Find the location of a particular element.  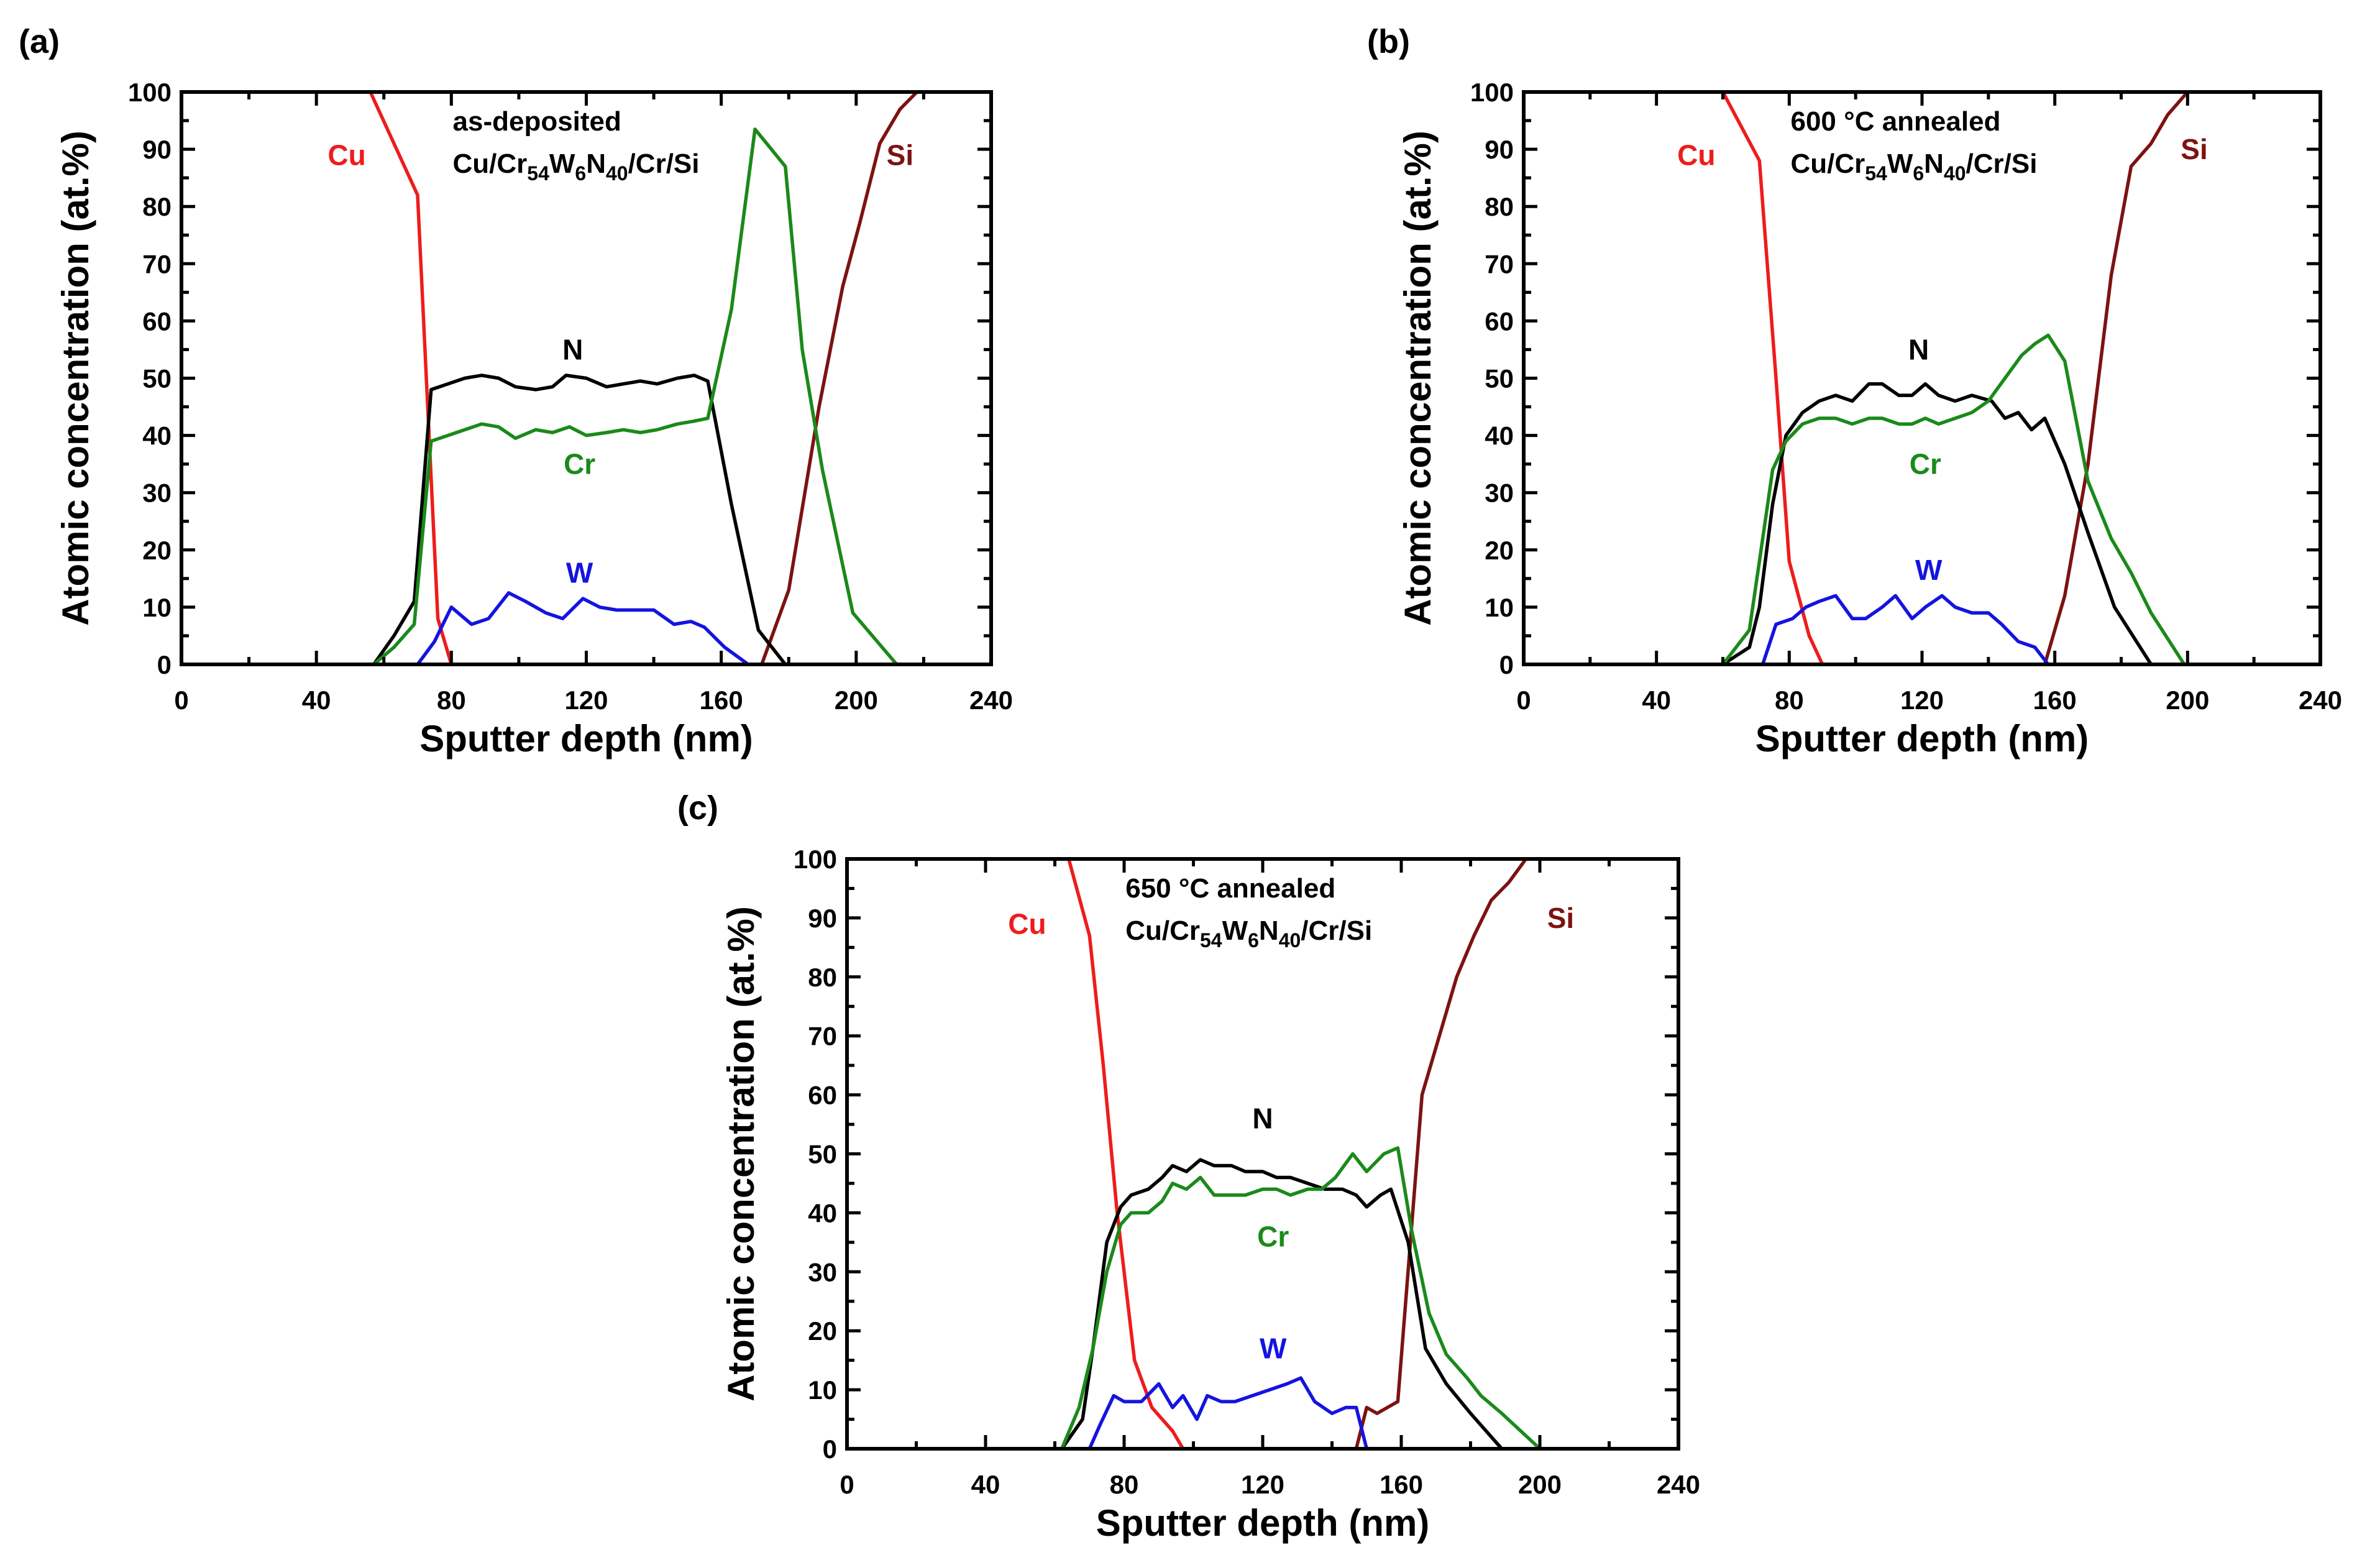

chart-a-y-tick-label: 90 is located at coordinates (157, 149).